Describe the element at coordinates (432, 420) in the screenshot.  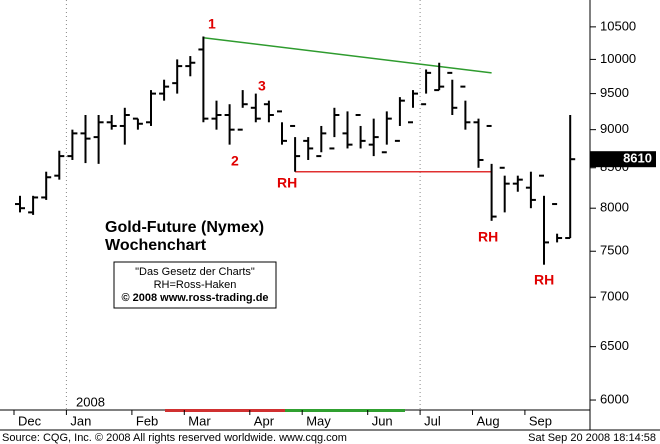
I see `x-tick-label: Jul` at that location.